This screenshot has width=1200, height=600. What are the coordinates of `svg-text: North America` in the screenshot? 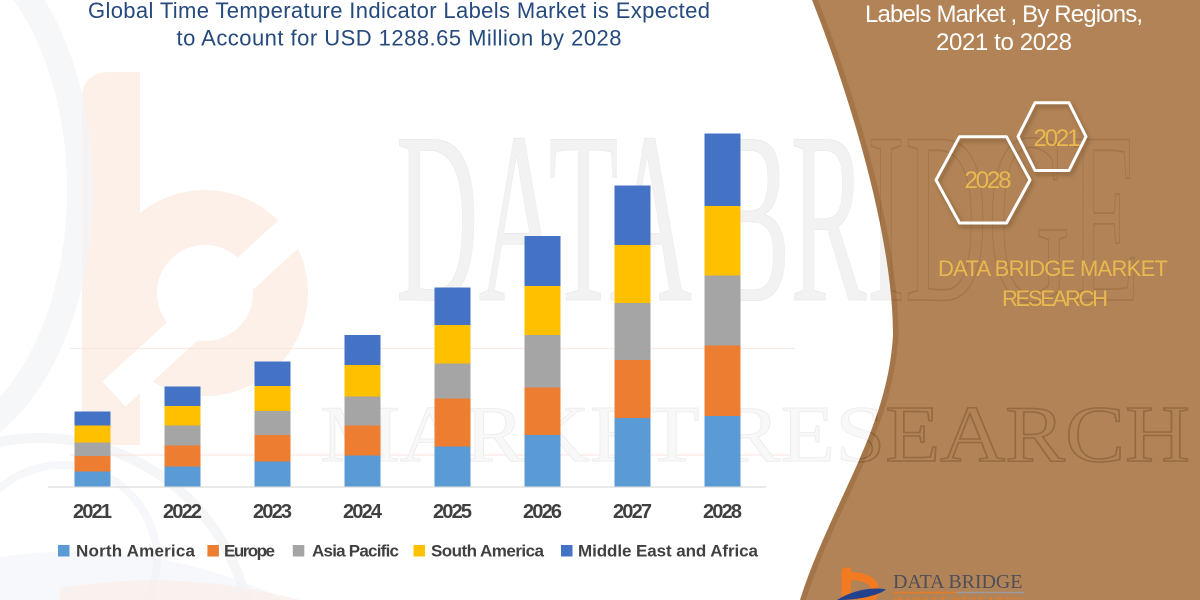 It's located at (136, 551).